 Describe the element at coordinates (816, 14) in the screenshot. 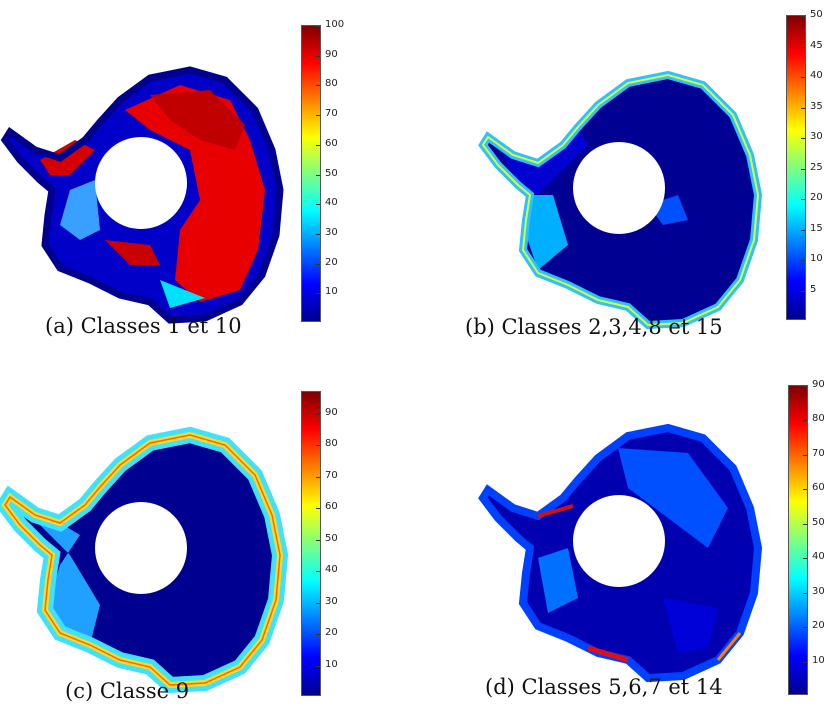

I see `colorbar-b-tick-label: 50` at that location.